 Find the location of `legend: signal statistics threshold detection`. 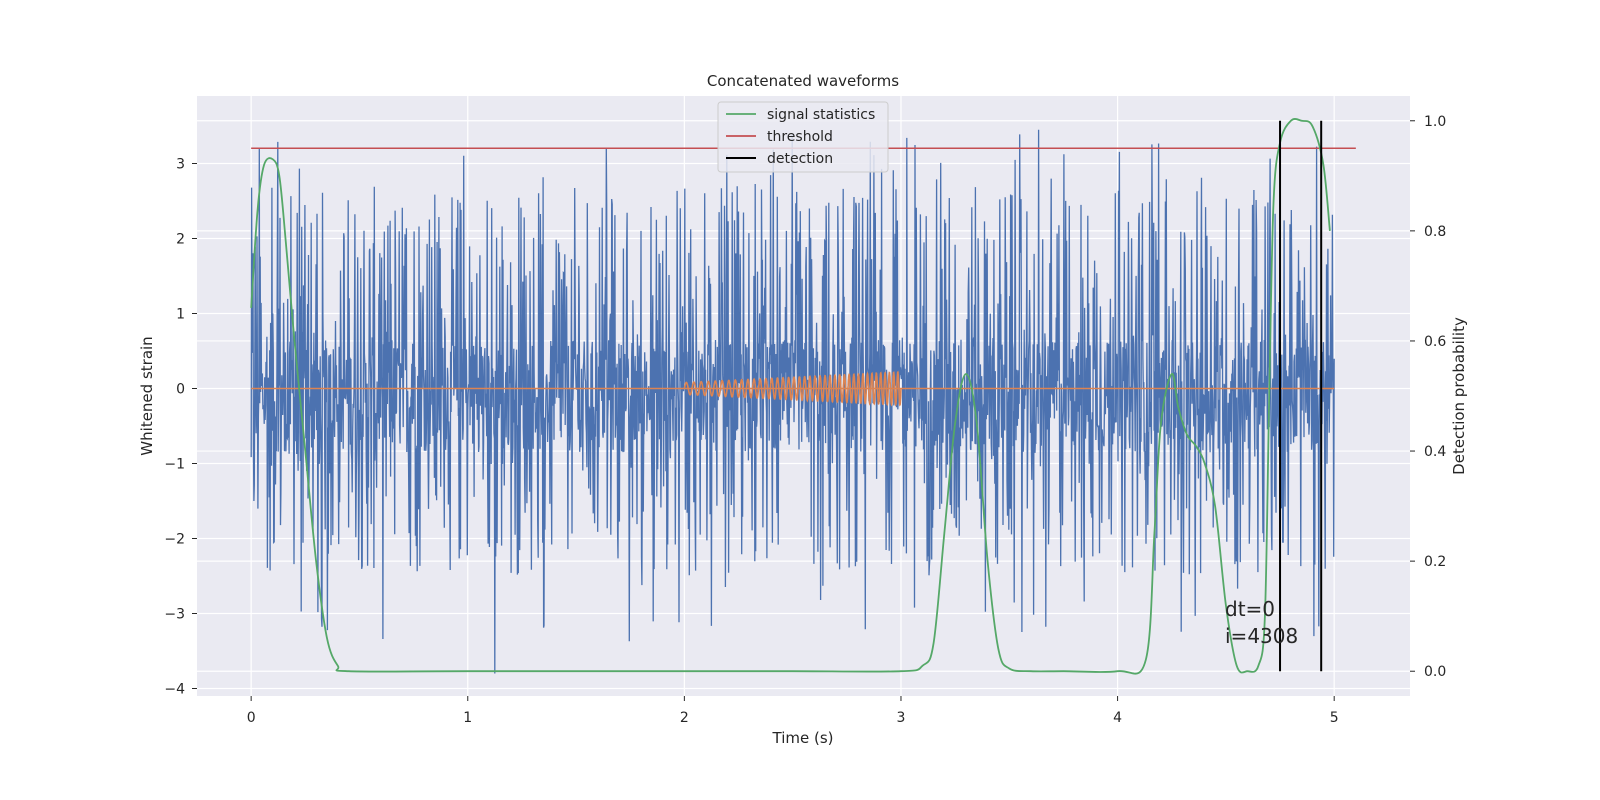

legend: signal statistics threshold detection is located at coordinates (803, 137).